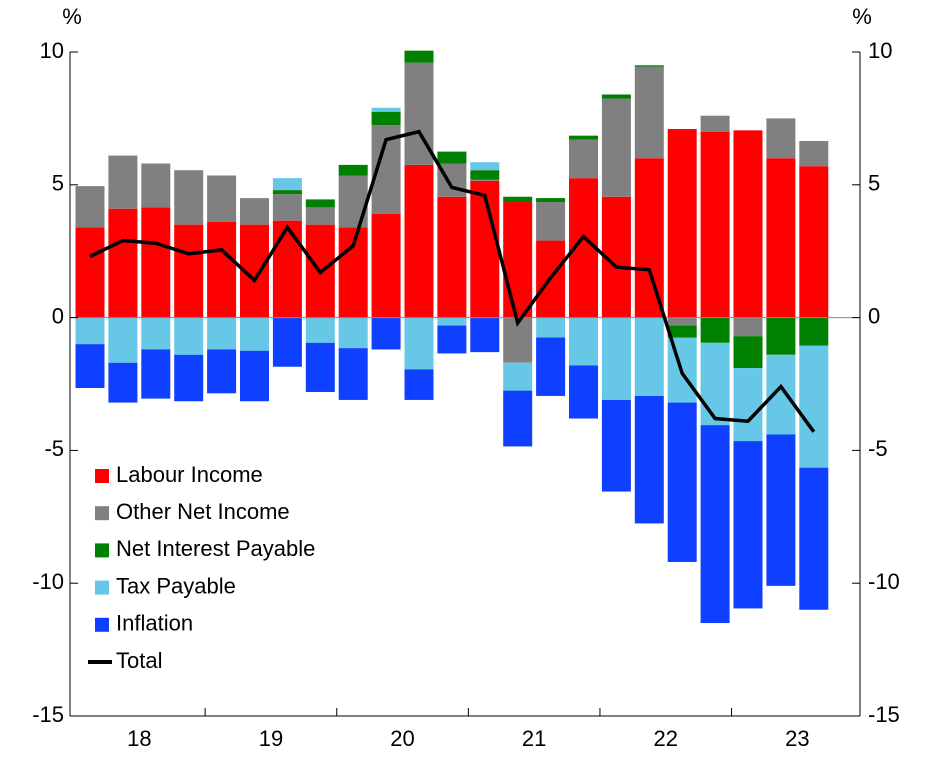  What do you see at coordinates (878, 448) in the screenshot?
I see `y2-tick-label: -5` at bounding box center [878, 448].